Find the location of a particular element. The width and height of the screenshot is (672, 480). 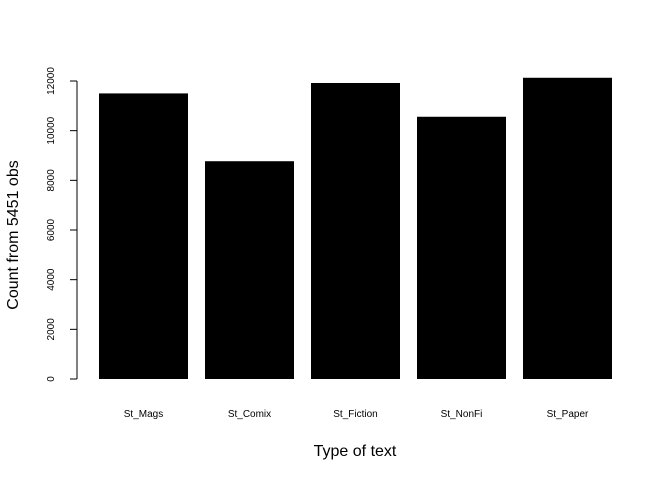

bar-st-fiction is located at coordinates (355, 230).